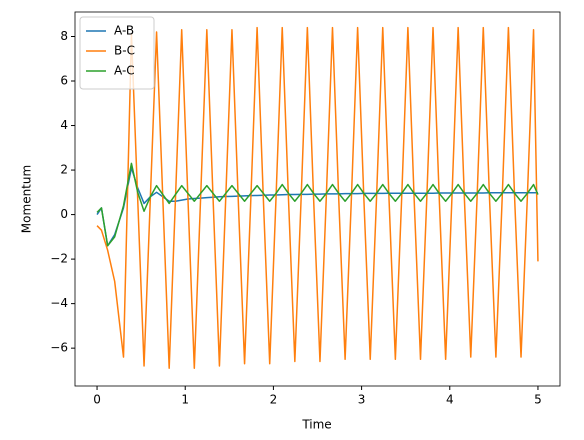  What do you see at coordinates (64, 36) in the screenshot?
I see `y-tick-label: 8` at bounding box center [64, 36].